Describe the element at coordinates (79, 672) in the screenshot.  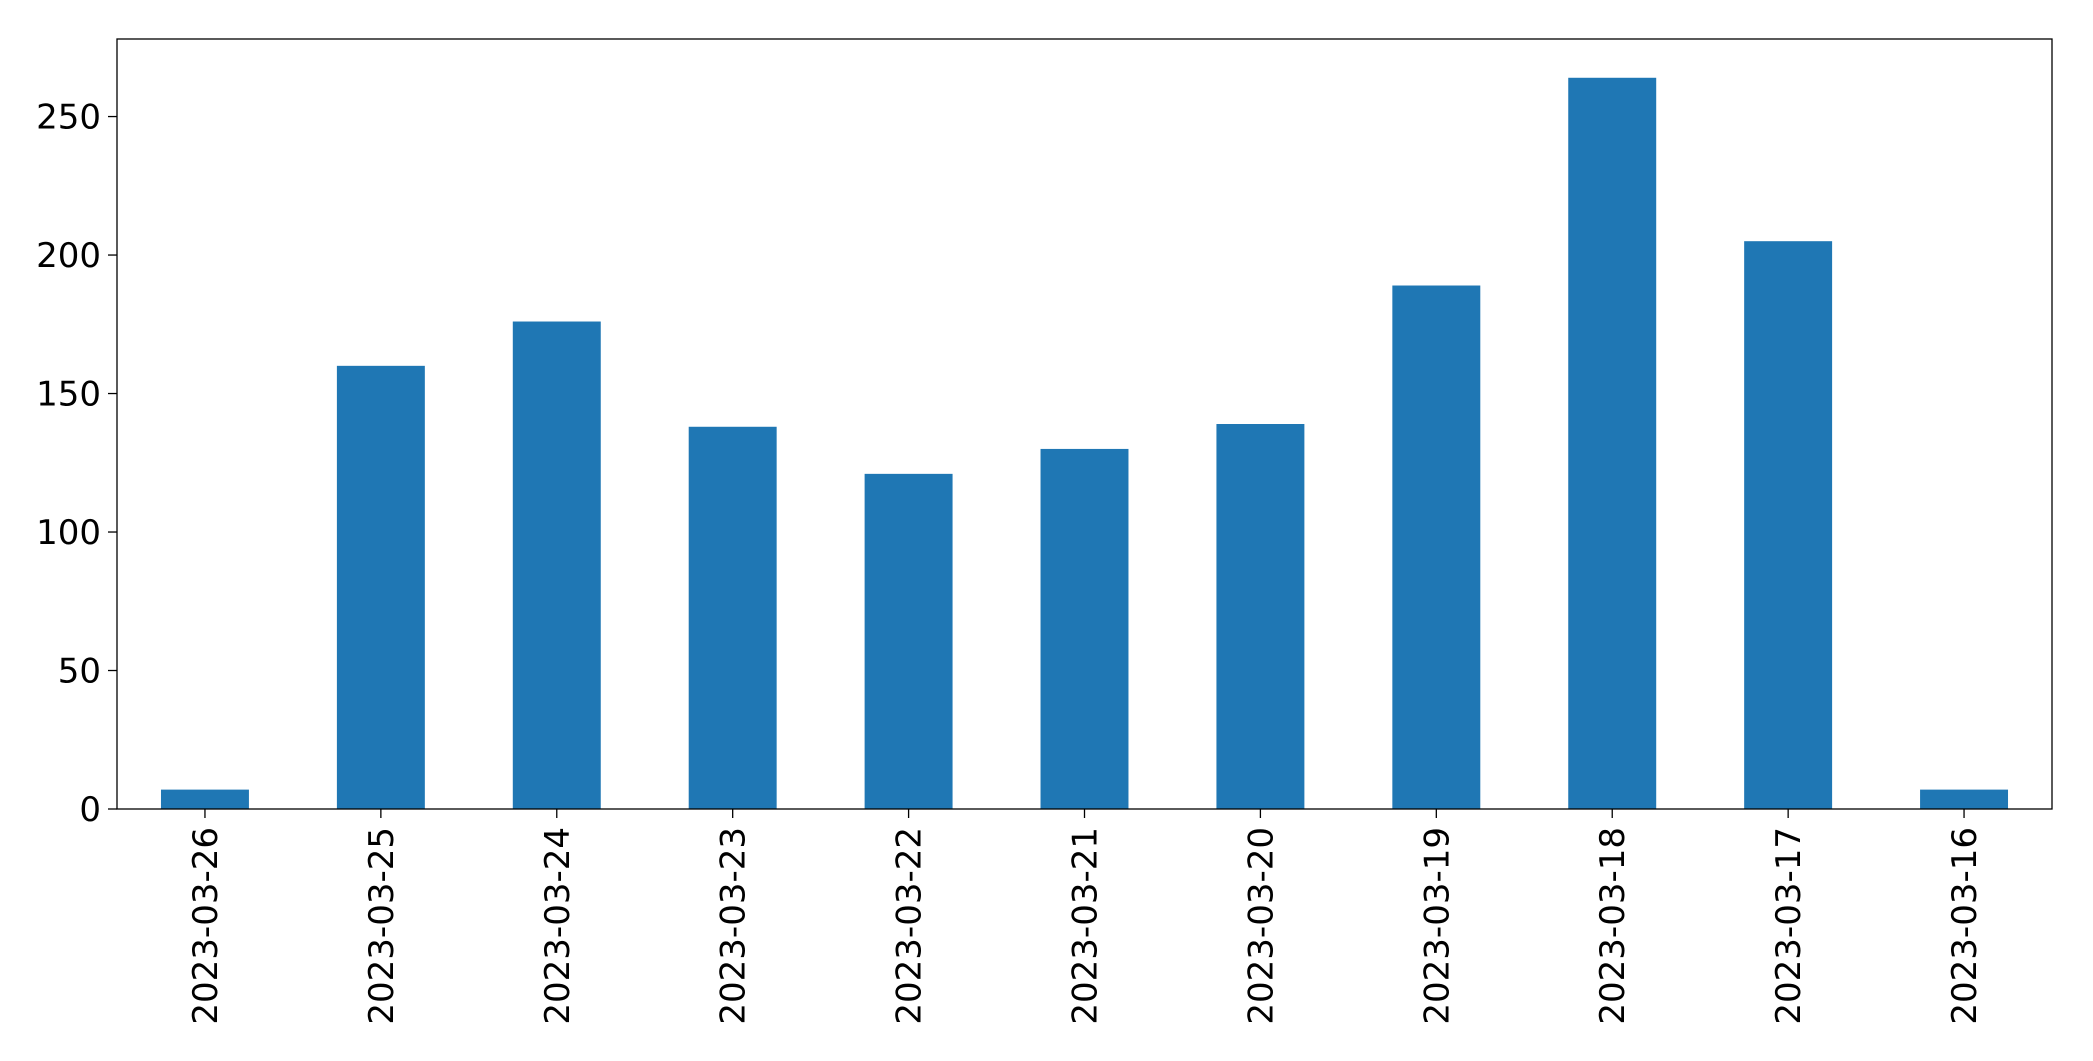
I see `y-tick-label: 50` at that location.